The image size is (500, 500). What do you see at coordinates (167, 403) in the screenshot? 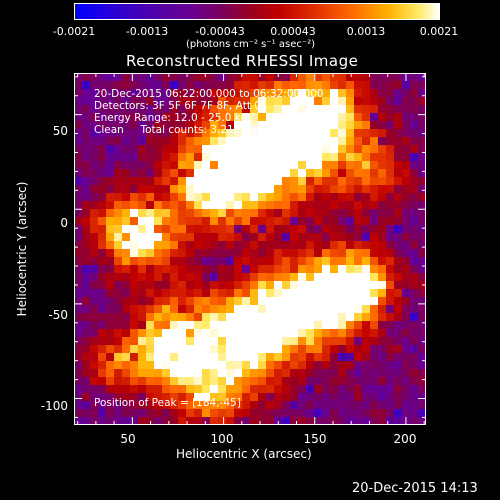
I see `peak-position-label: Position of Peak = [184,-45]` at bounding box center [167, 403].